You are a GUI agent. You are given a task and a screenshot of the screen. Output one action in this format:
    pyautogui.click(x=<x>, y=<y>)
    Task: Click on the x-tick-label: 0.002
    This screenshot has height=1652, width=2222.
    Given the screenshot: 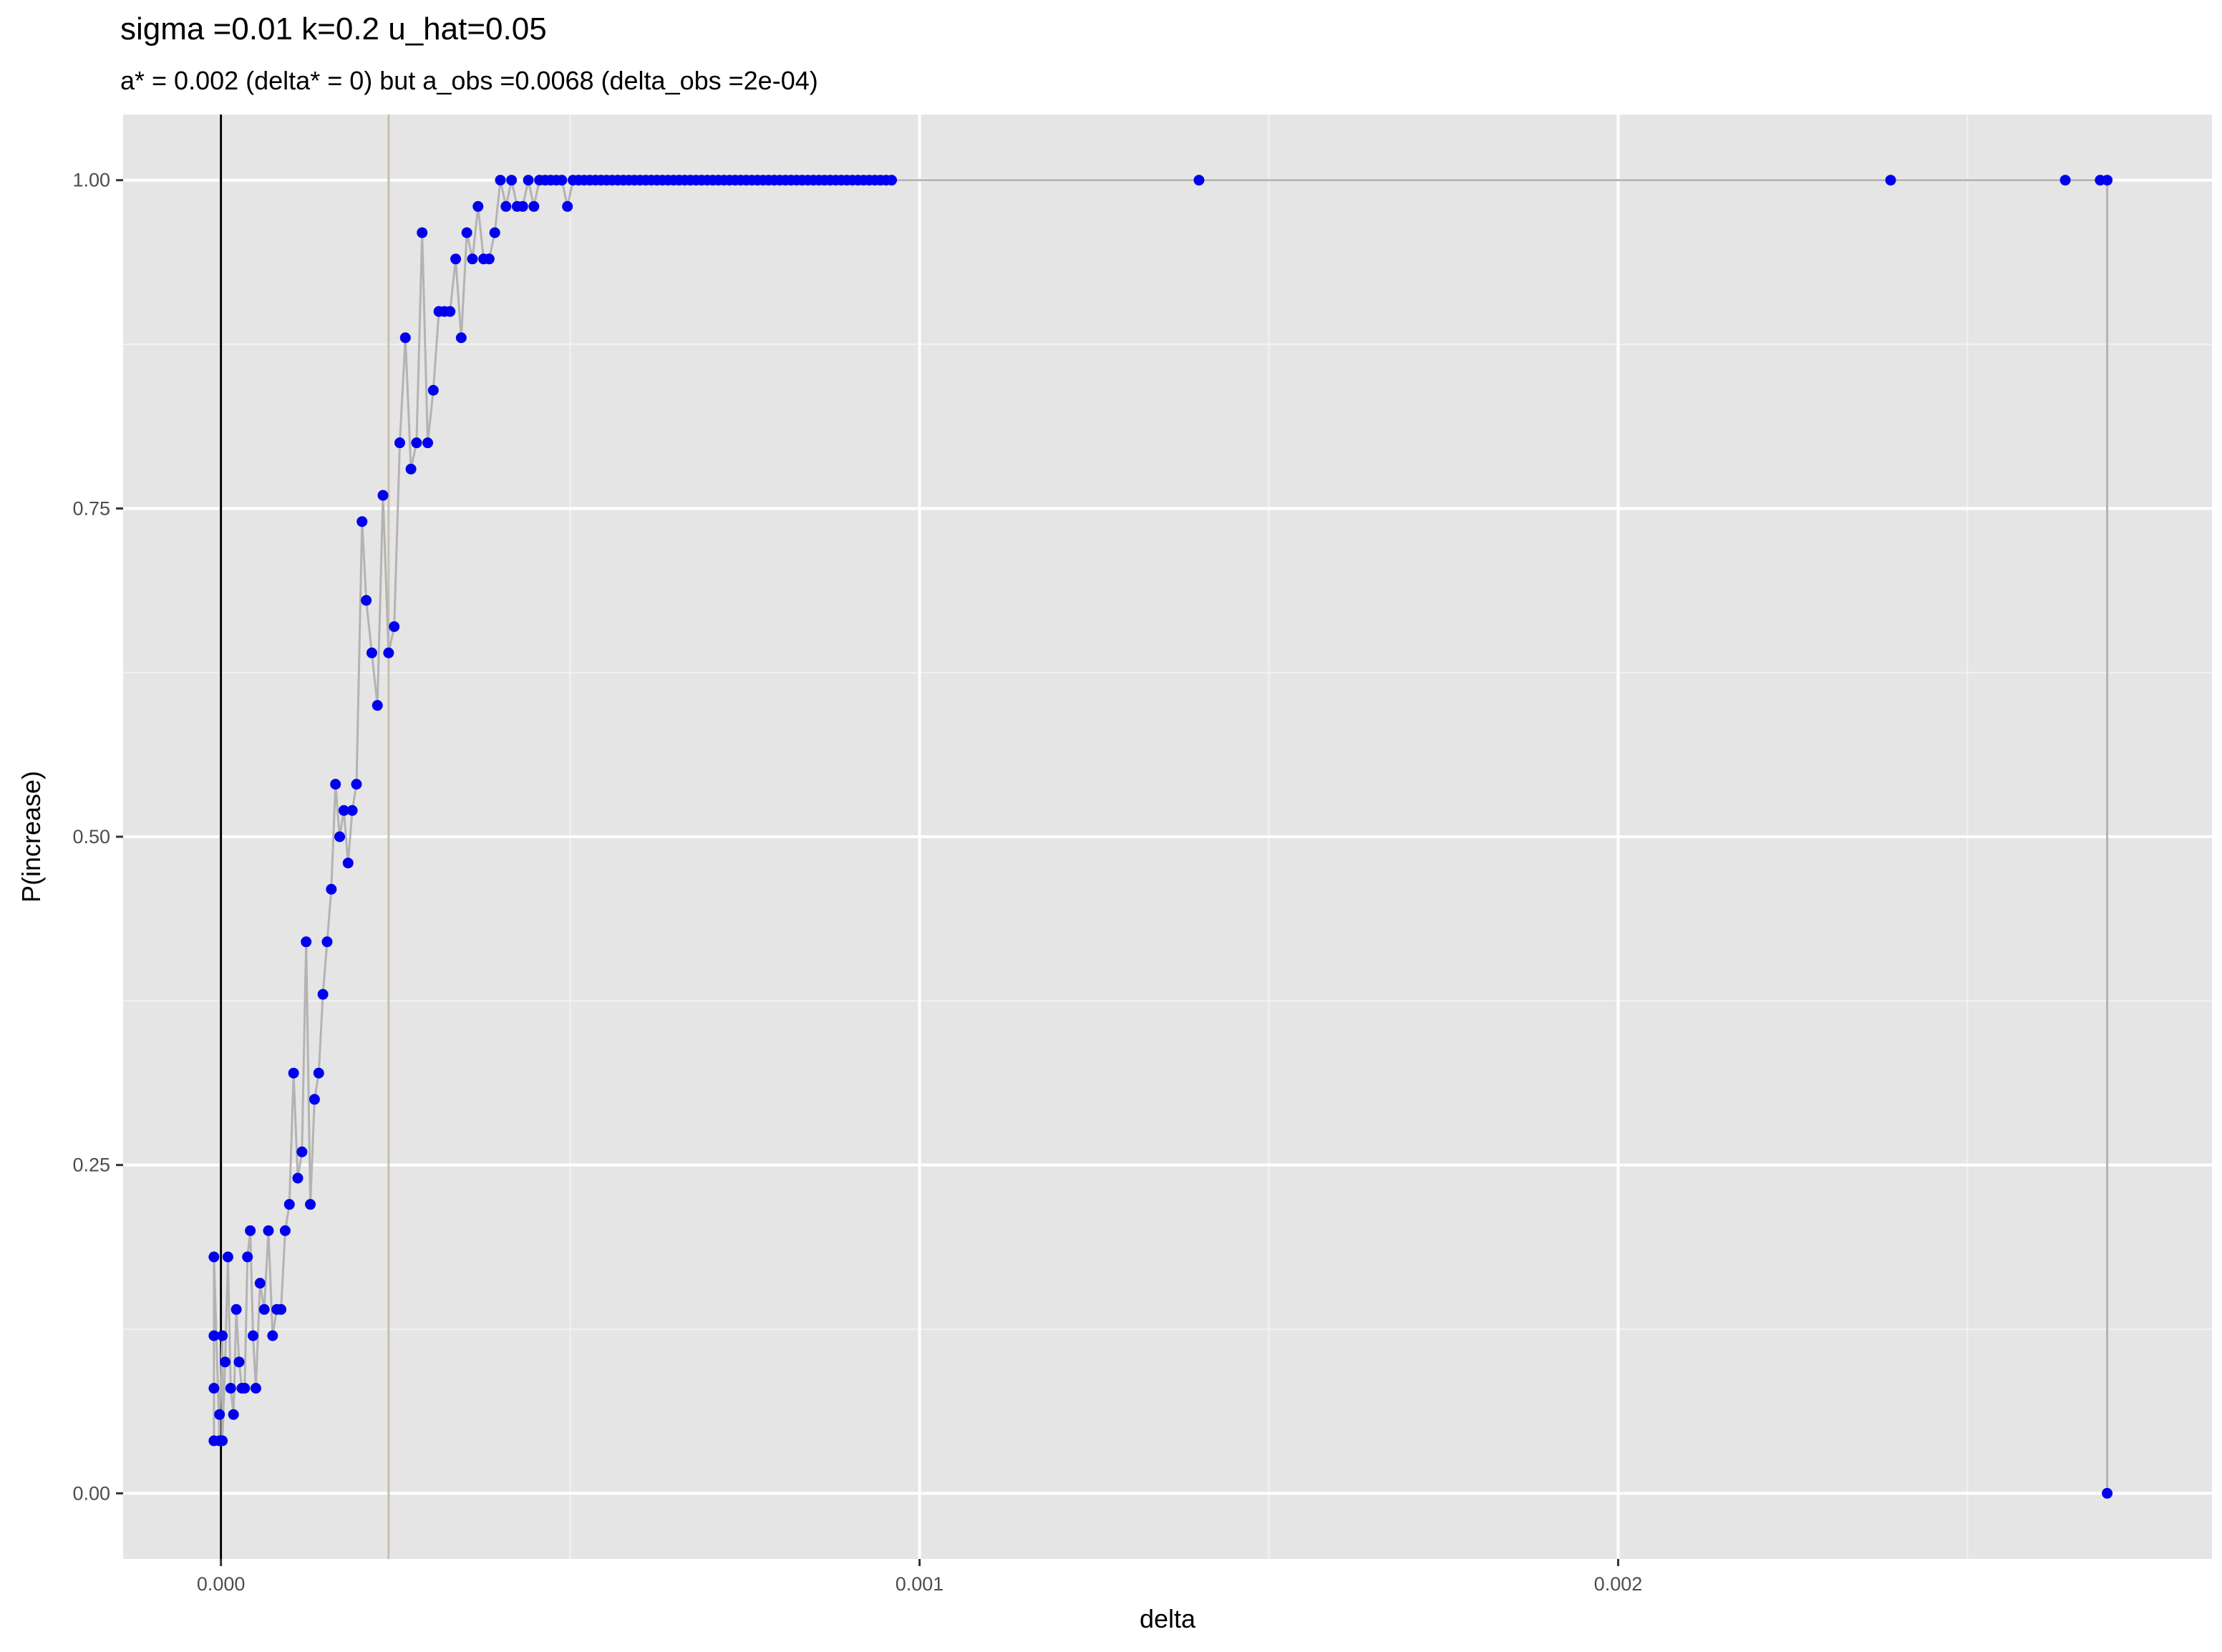 What is the action you would take?
    pyautogui.click(x=1618, y=1584)
    